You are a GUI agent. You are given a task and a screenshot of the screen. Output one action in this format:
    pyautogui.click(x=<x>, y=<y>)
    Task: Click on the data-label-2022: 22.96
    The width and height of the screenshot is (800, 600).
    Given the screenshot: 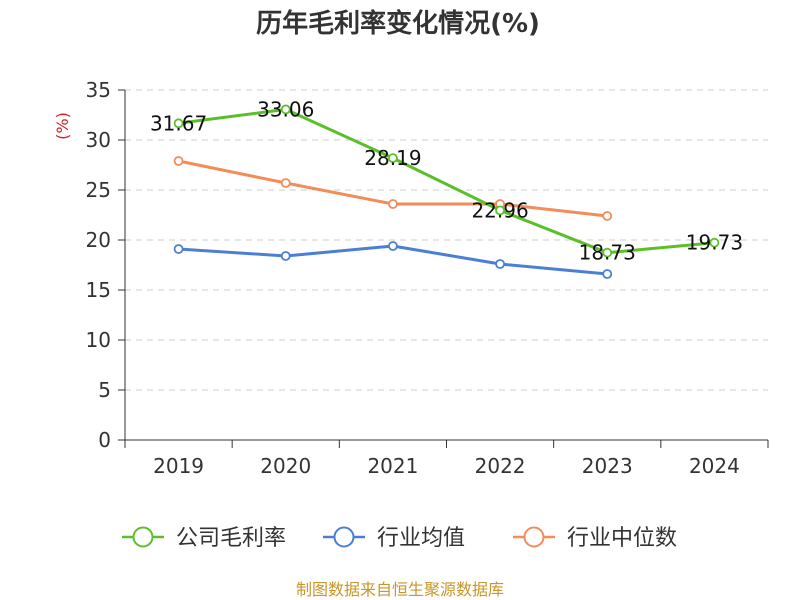 What is the action you would take?
    pyautogui.click(x=499, y=210)
    